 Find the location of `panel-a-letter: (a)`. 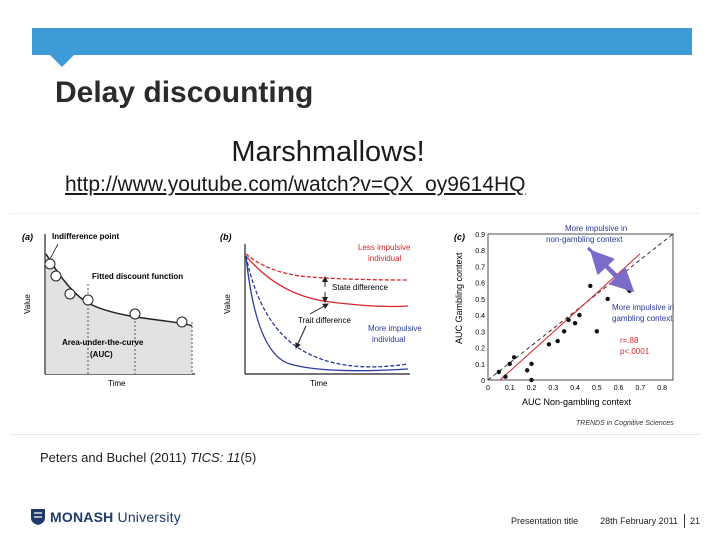

panel-a-letter: (a) is located at coordinates (27, 237).